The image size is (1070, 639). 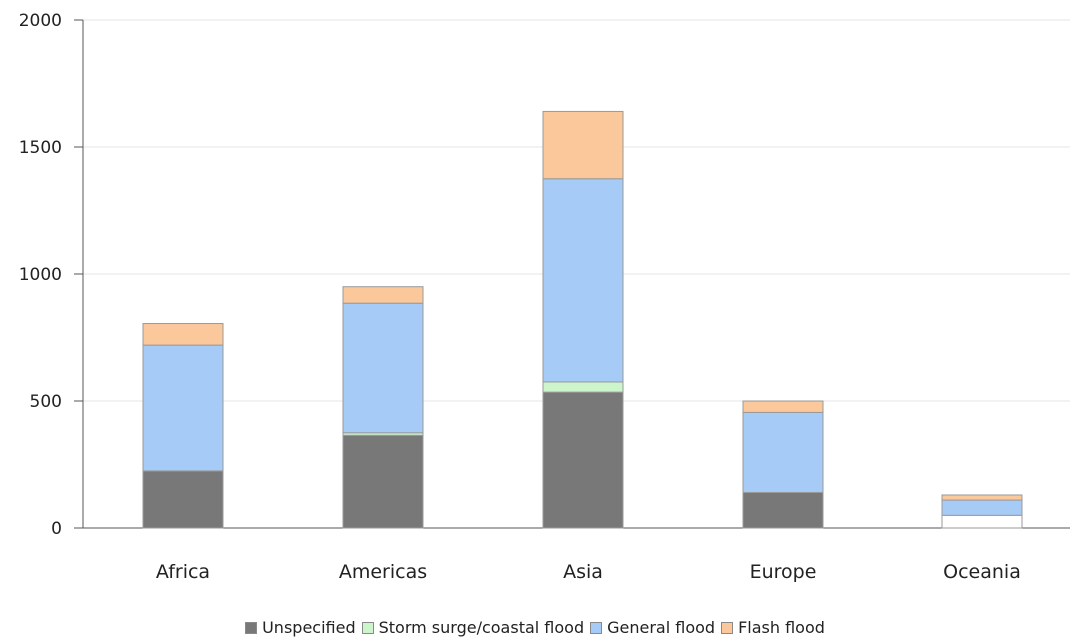 What do you see at coordinates (183, 572) in the screenshot?
I see `x-tick-label: Africa` at bounding box center [183, 572].